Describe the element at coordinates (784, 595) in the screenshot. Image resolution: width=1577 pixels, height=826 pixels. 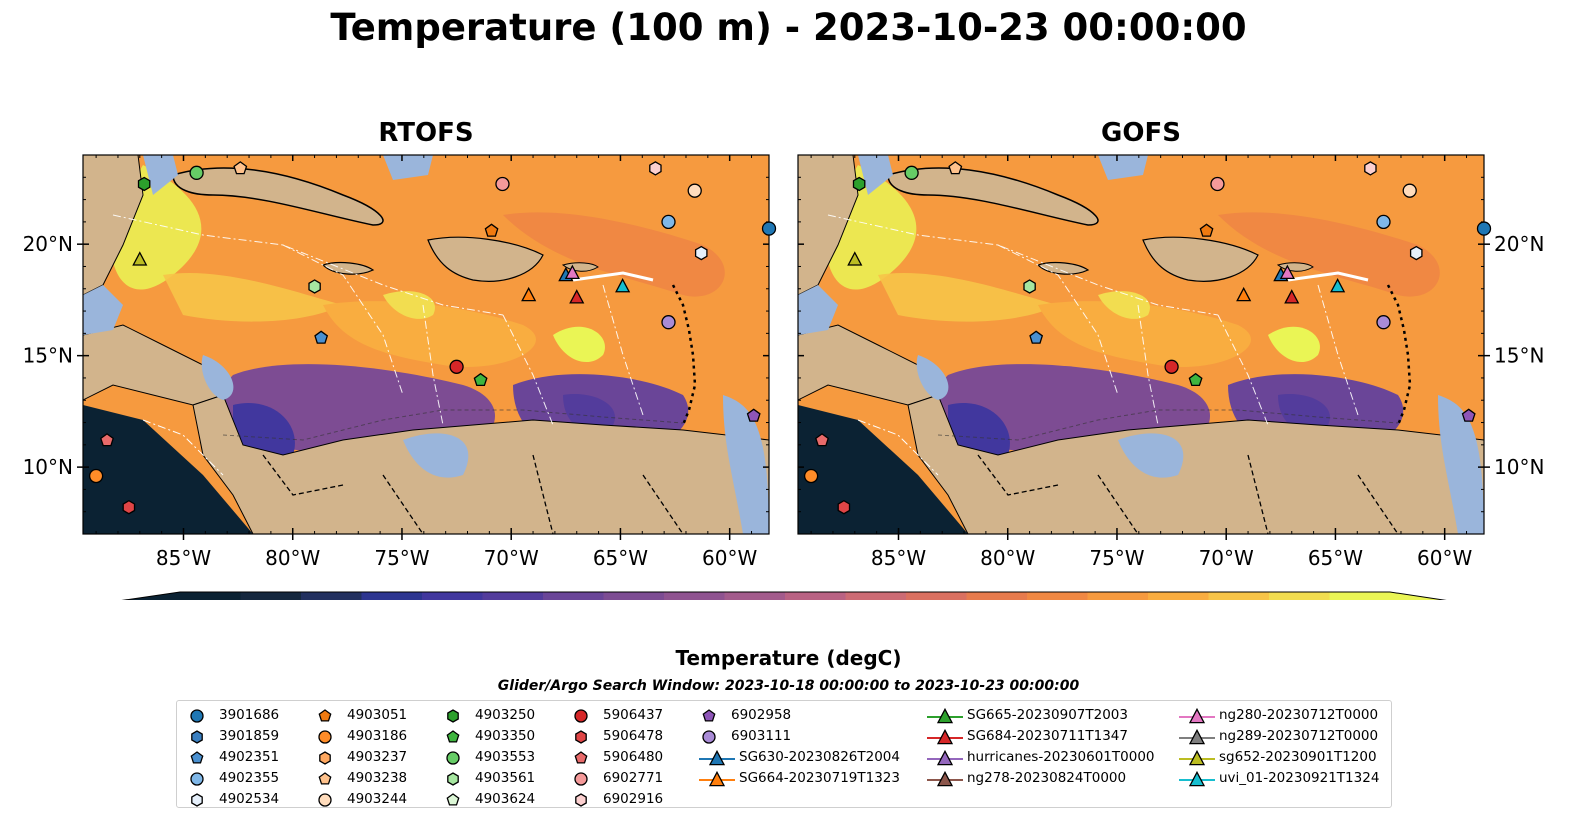
I see `colorbar: 18192021222324252627` at that location.